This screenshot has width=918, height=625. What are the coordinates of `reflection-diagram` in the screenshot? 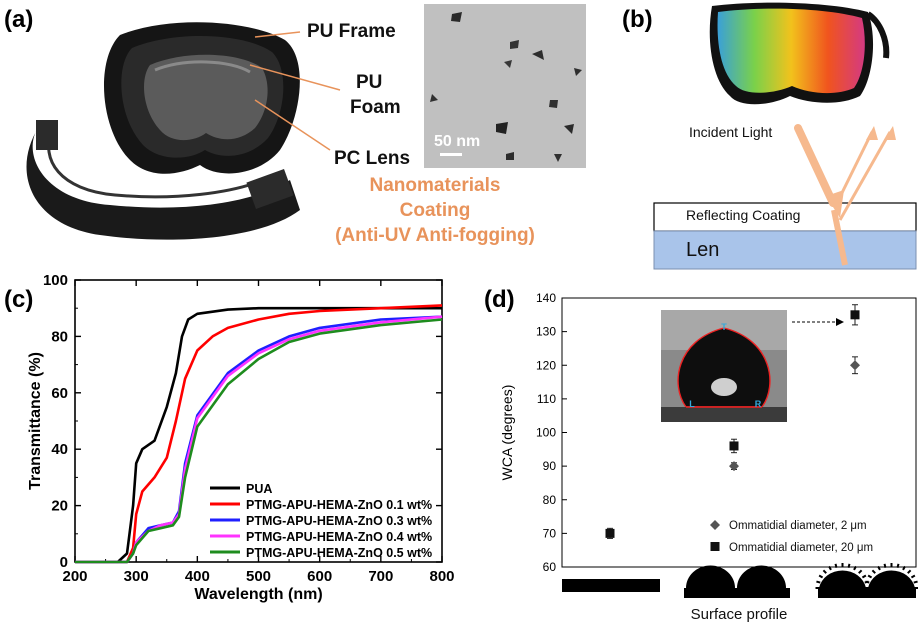 It's located at (785, 136).